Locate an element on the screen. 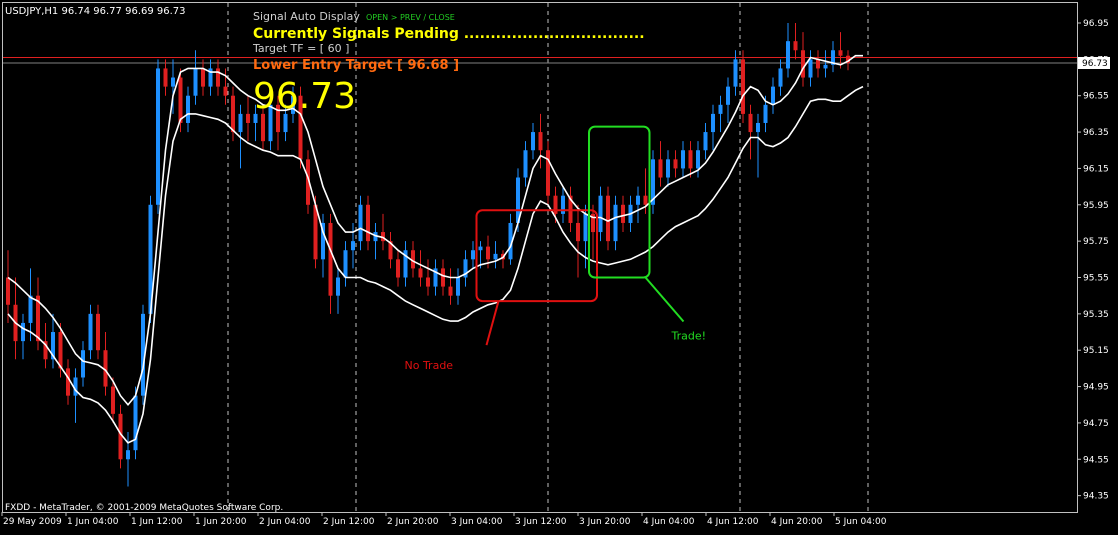 The width and height of the screenshot is (1118, 535). lower-entry-text: Lower Entry Target [ 96.68 ] is located at coordinates (356, 65).